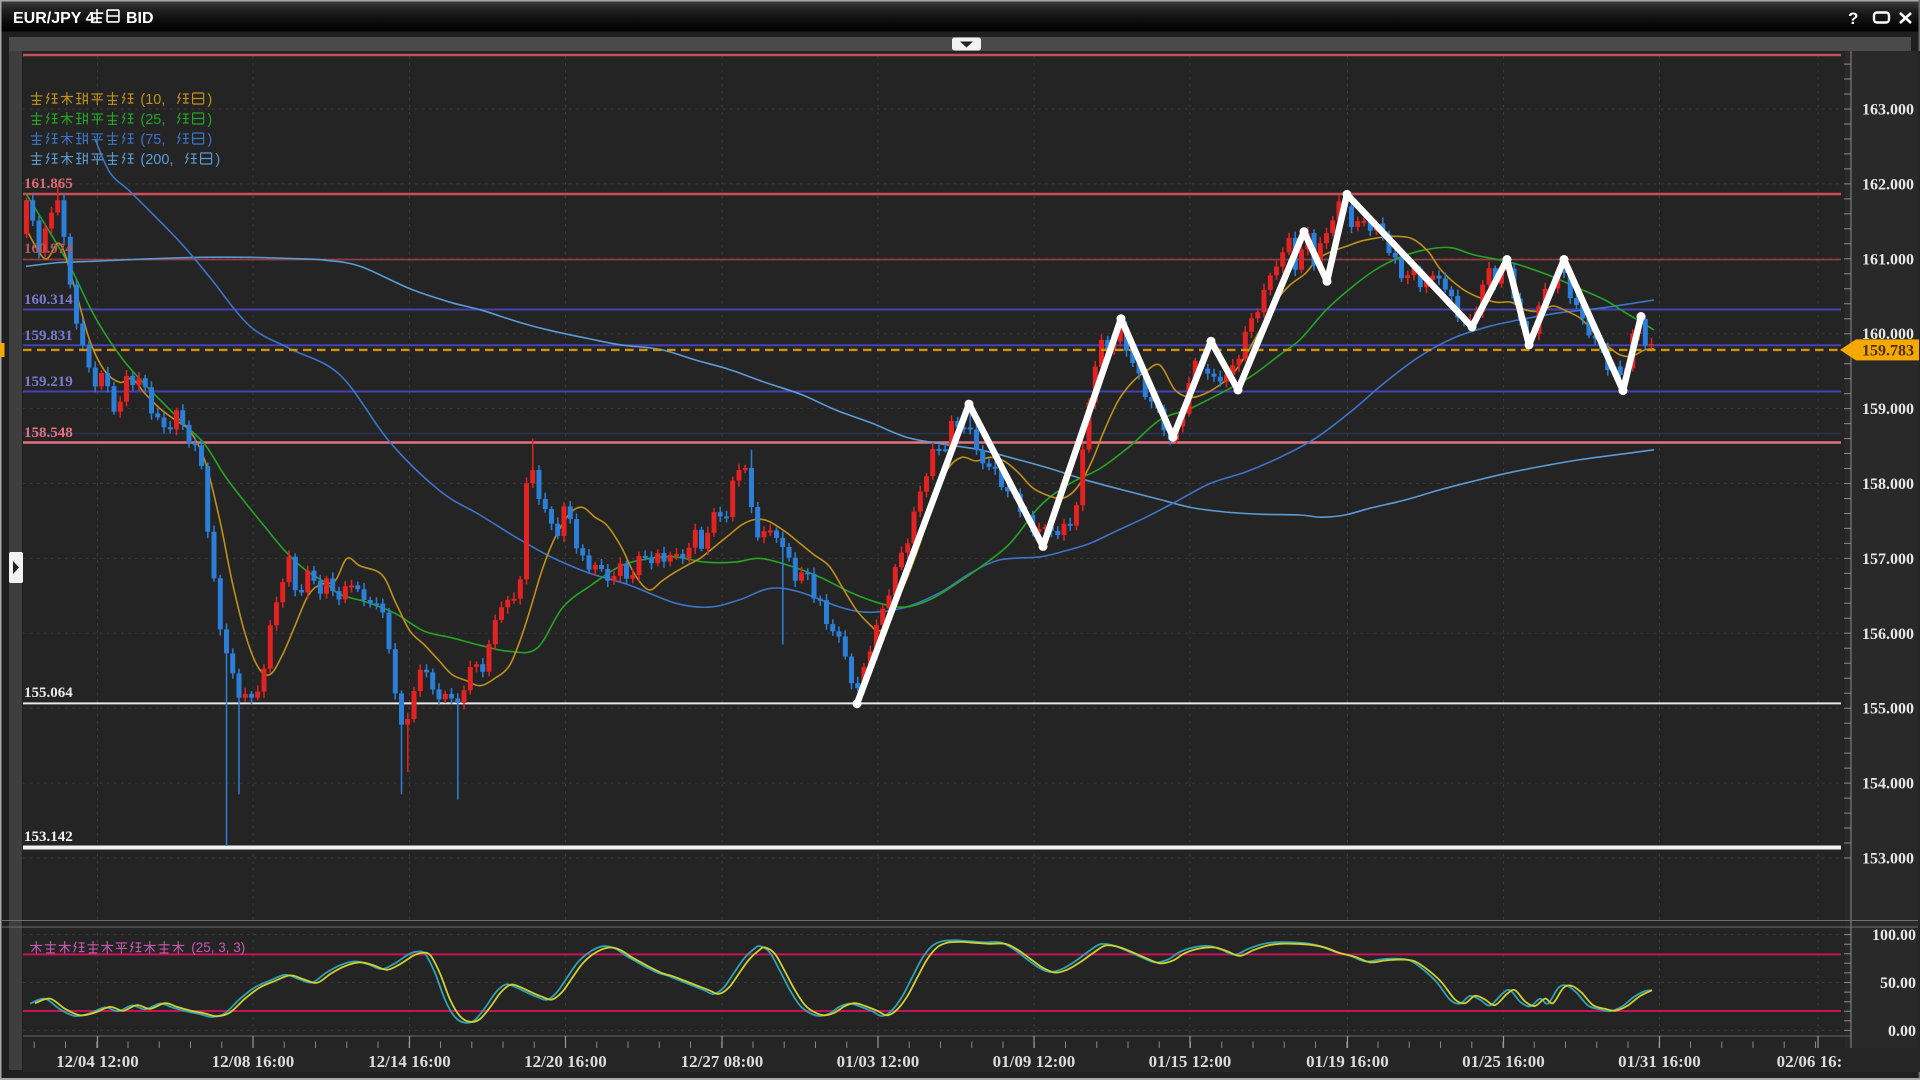 The height and width of the screenshot is (1080, 1920). What do you see at coordinates (48, 336) in the screenshot?
I see `svg-text: 159.831` at bounding box center [48, 336].